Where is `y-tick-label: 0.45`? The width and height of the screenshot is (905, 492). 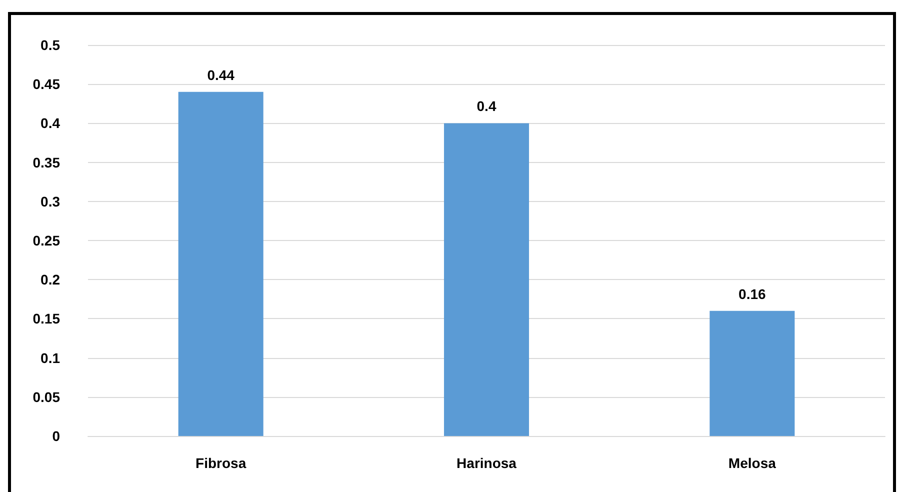 y-tick-label: 0.45 is located at coordinates (46, 84).